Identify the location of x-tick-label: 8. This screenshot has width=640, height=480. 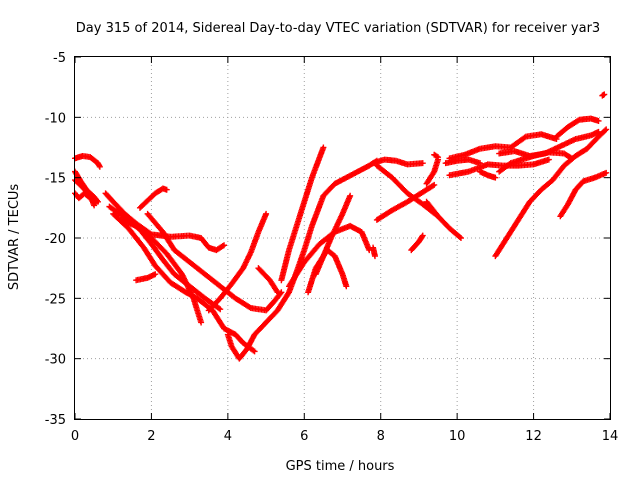
(381, 436).